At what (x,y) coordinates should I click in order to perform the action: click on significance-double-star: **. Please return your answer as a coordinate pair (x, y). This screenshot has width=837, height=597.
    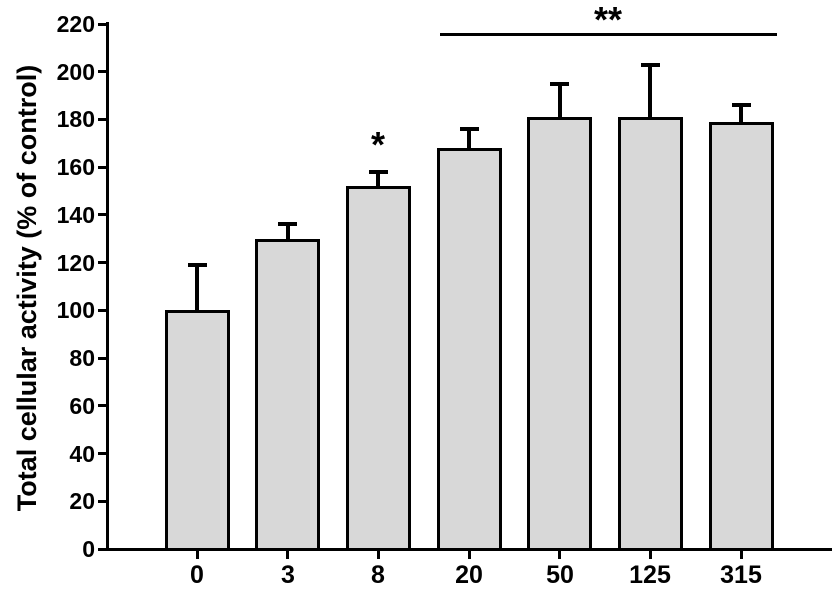
    Looking at the image, I should click on (608, 20).